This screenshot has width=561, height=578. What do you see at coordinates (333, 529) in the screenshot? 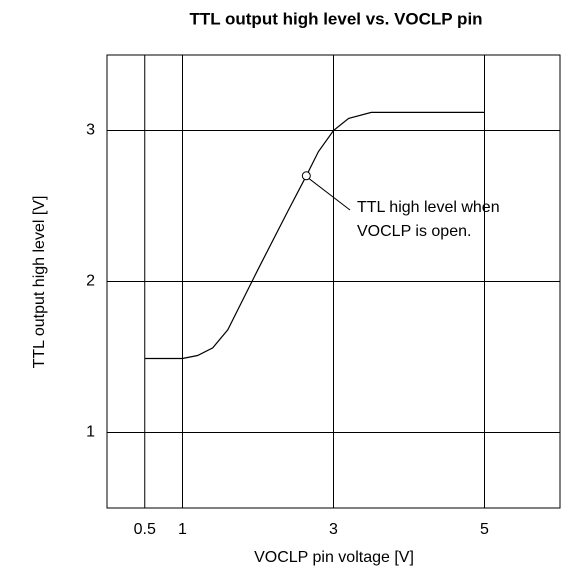
I see `x-tick-label: 3` at bounding box center [333, 529].